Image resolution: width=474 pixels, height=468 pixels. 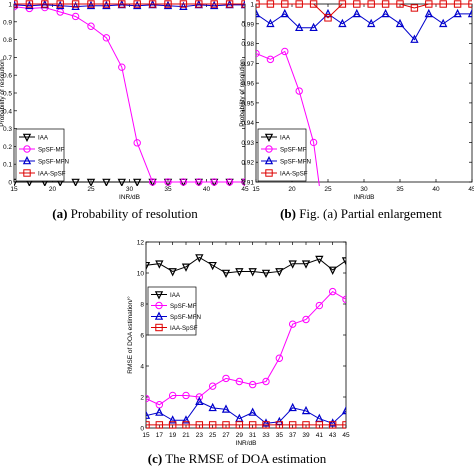 What do you see at coordinates (7, 22) in the screenshot?
I see `y-tick-label: 0.9` at bounding box center [7, 22].